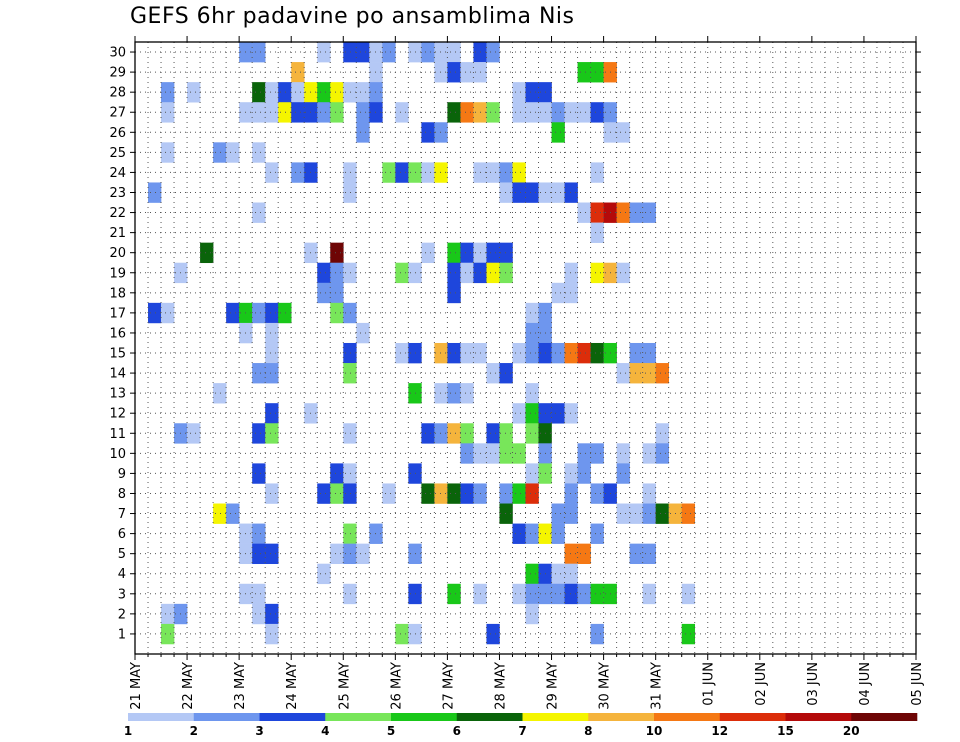 Image resolution: width=960 pixels, height=742 pixels. I want to click on y-tick-label: 2, so click(122, 614).